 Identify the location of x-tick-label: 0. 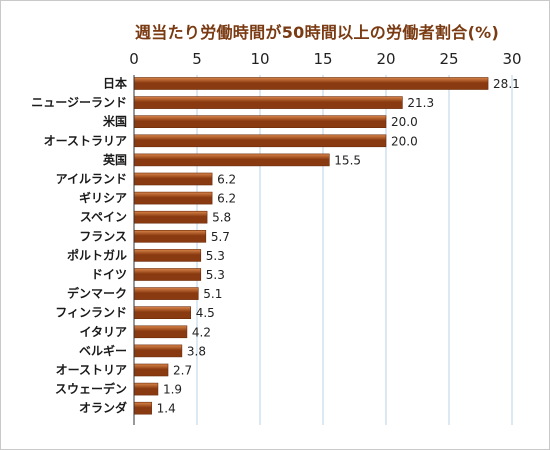
(134, 59).